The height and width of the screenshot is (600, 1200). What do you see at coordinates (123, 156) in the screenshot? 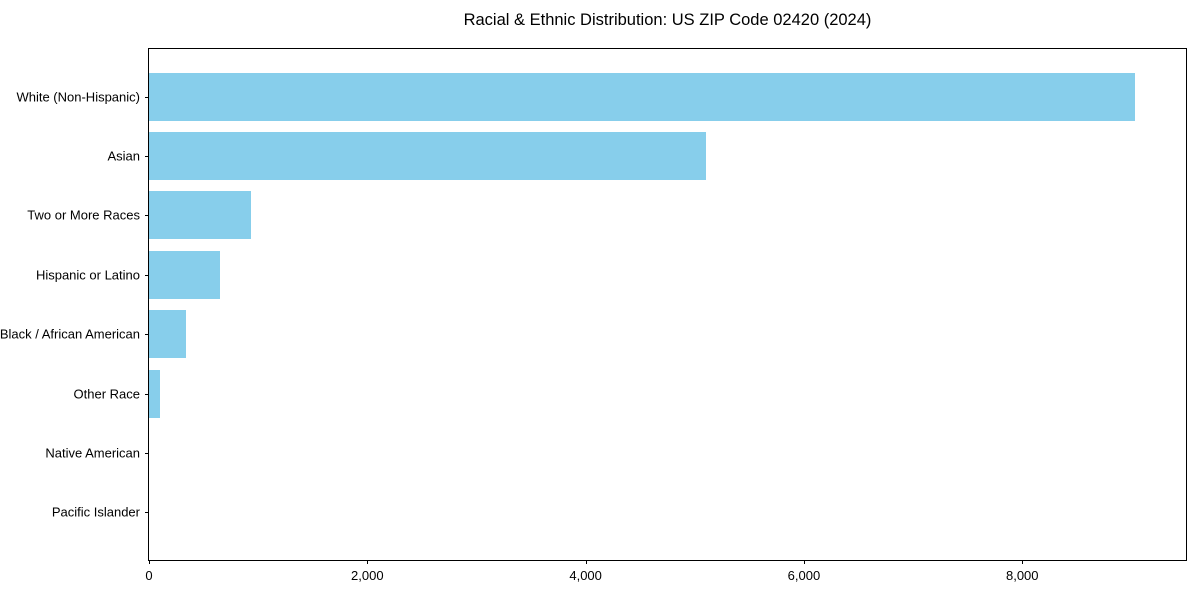
I see `y-axis-label: Asian` at bounding box center [123, 156].